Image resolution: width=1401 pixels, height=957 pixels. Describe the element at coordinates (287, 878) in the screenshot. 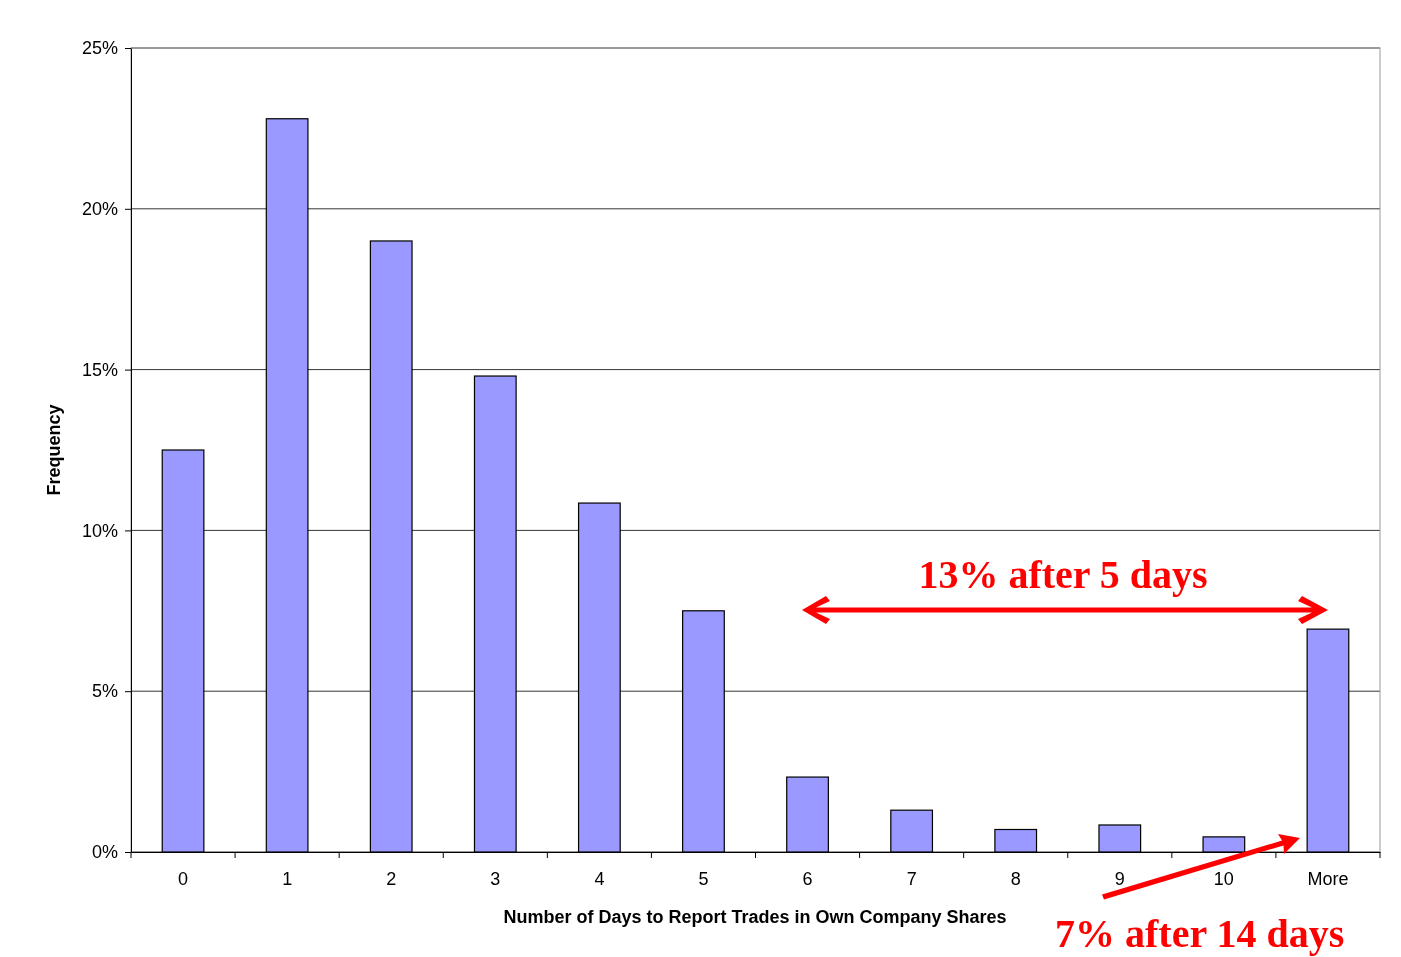

I see `x-tick-label: 1` at that location.